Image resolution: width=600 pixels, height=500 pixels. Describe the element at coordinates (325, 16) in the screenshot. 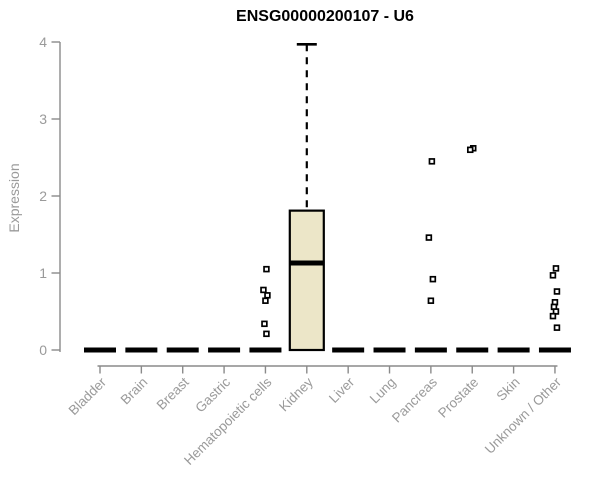

I see `chart-title: ENSG00000200107 - U6` at that location.